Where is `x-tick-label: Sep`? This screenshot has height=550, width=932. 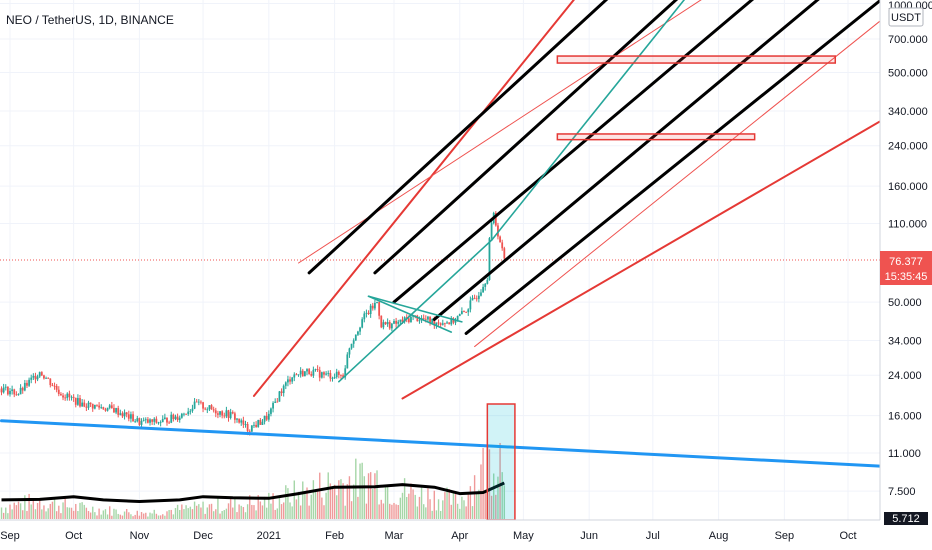
x-tick-label: Sep is located at coordinates (785, 536).